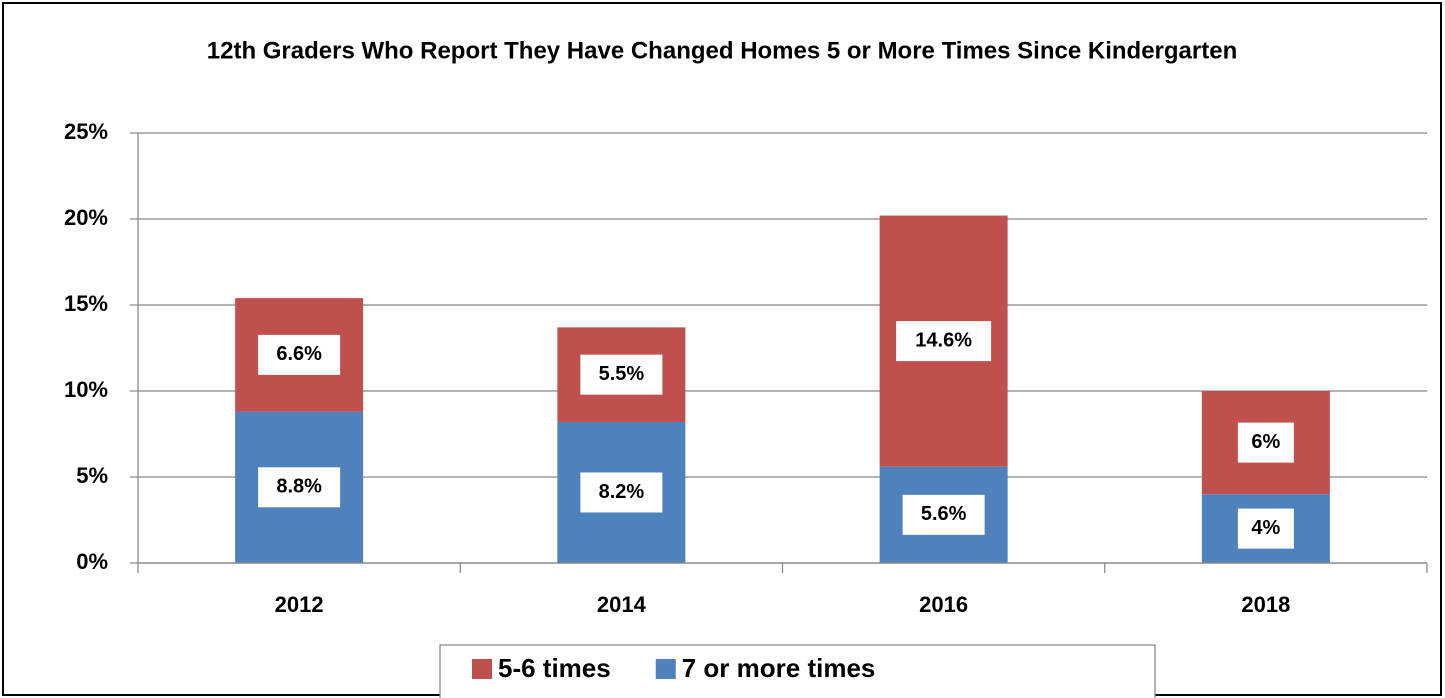  I want to click on data-label: 6.6%, so click(299, 354).